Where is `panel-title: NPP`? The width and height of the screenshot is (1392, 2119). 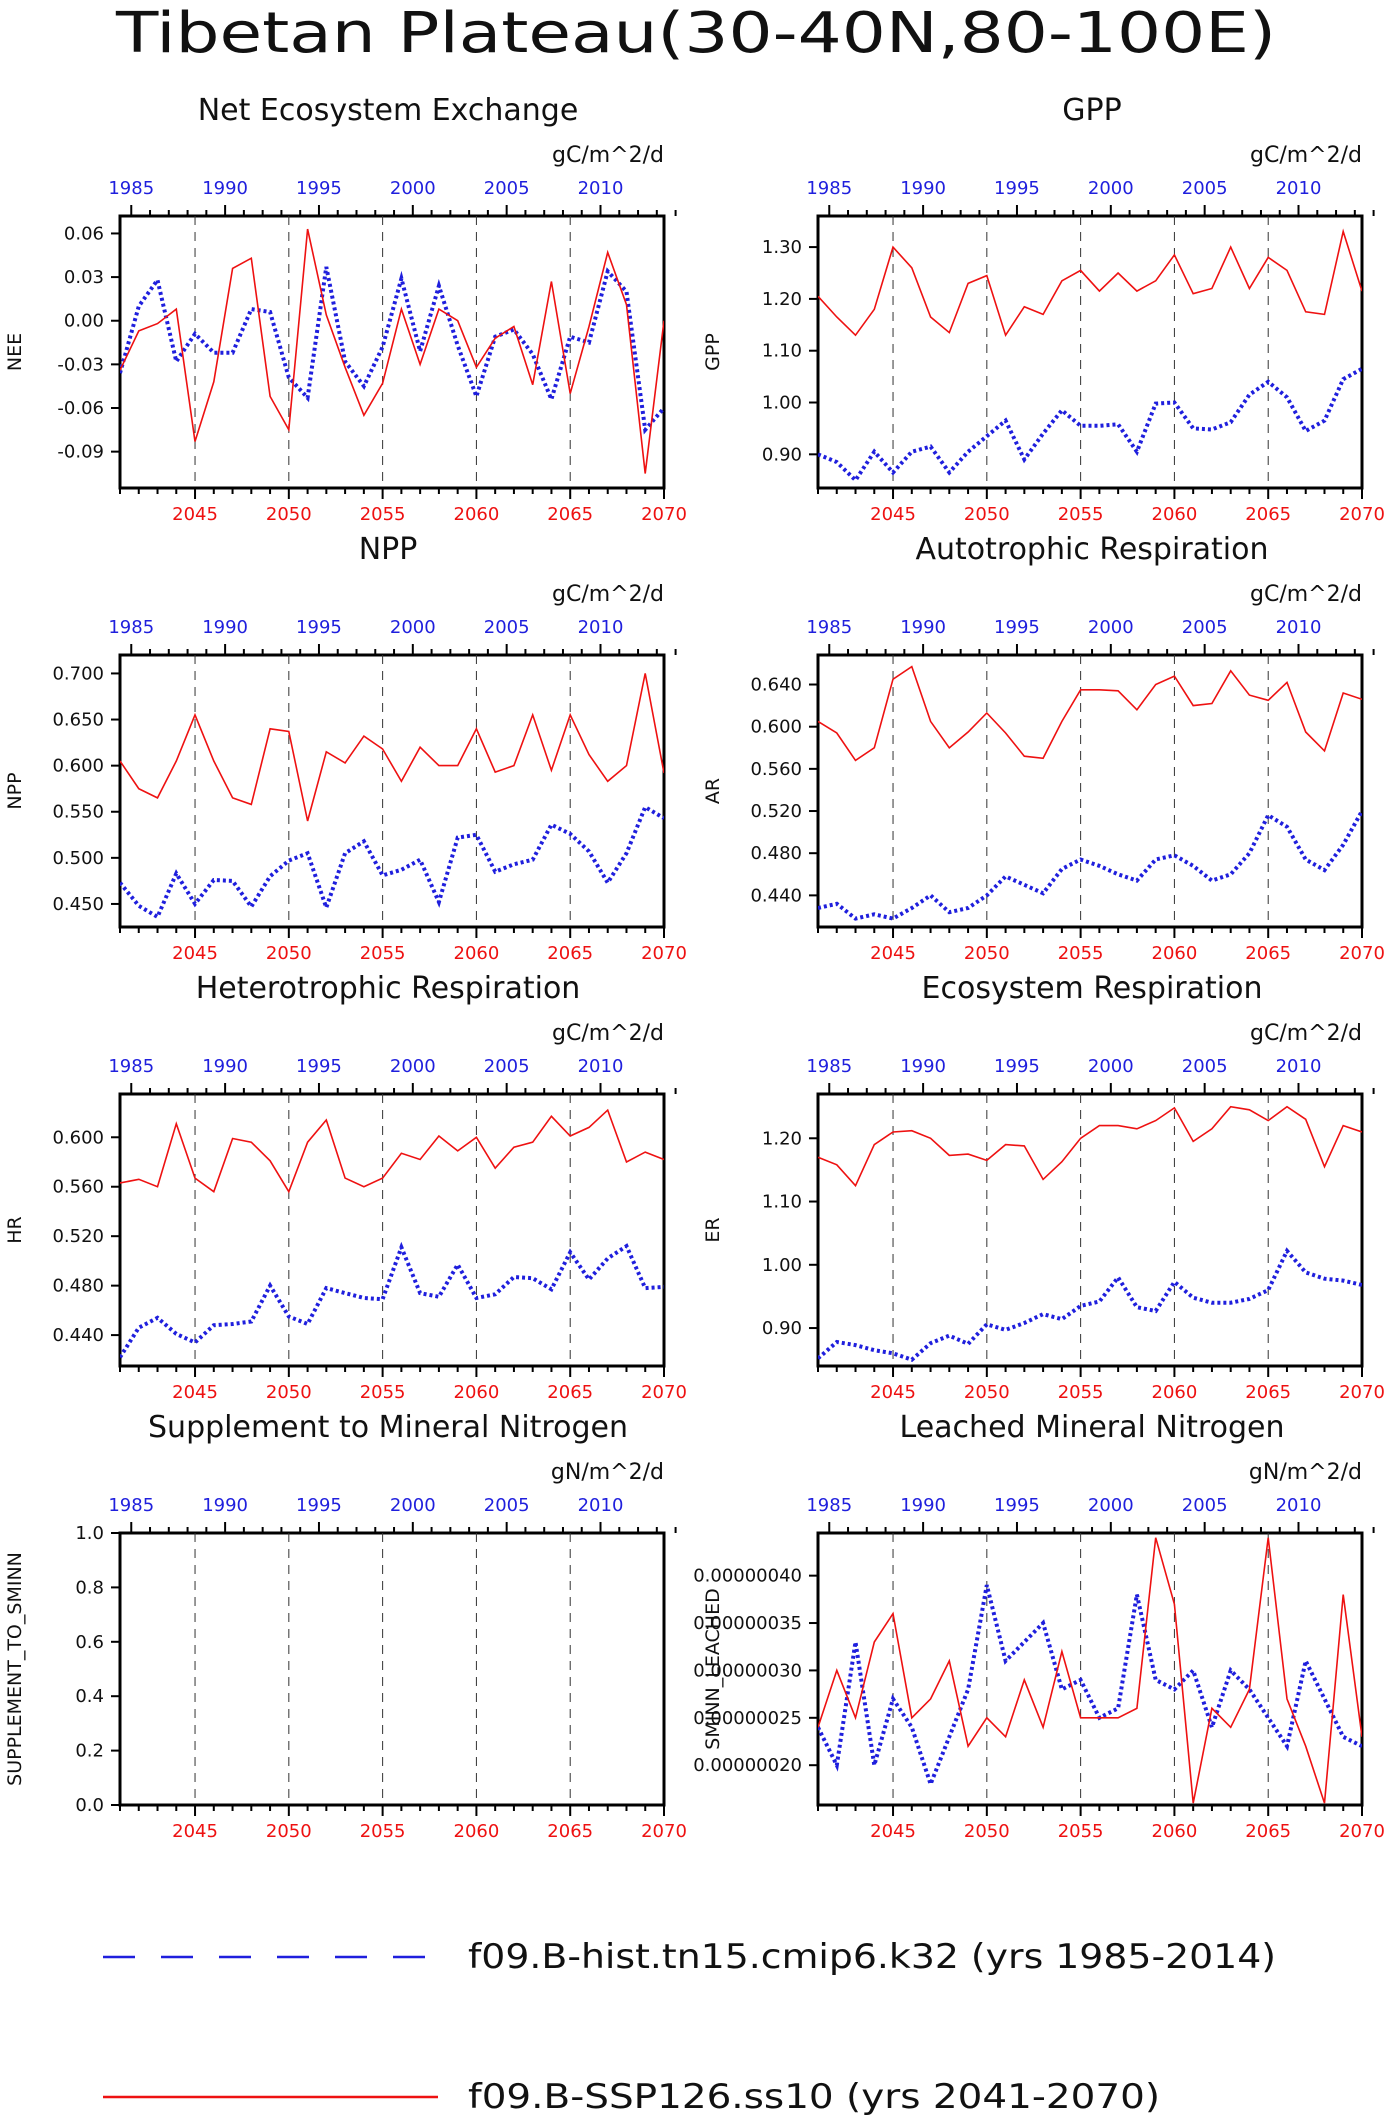 panel-title: NPP is located at coordinates (388, 549).